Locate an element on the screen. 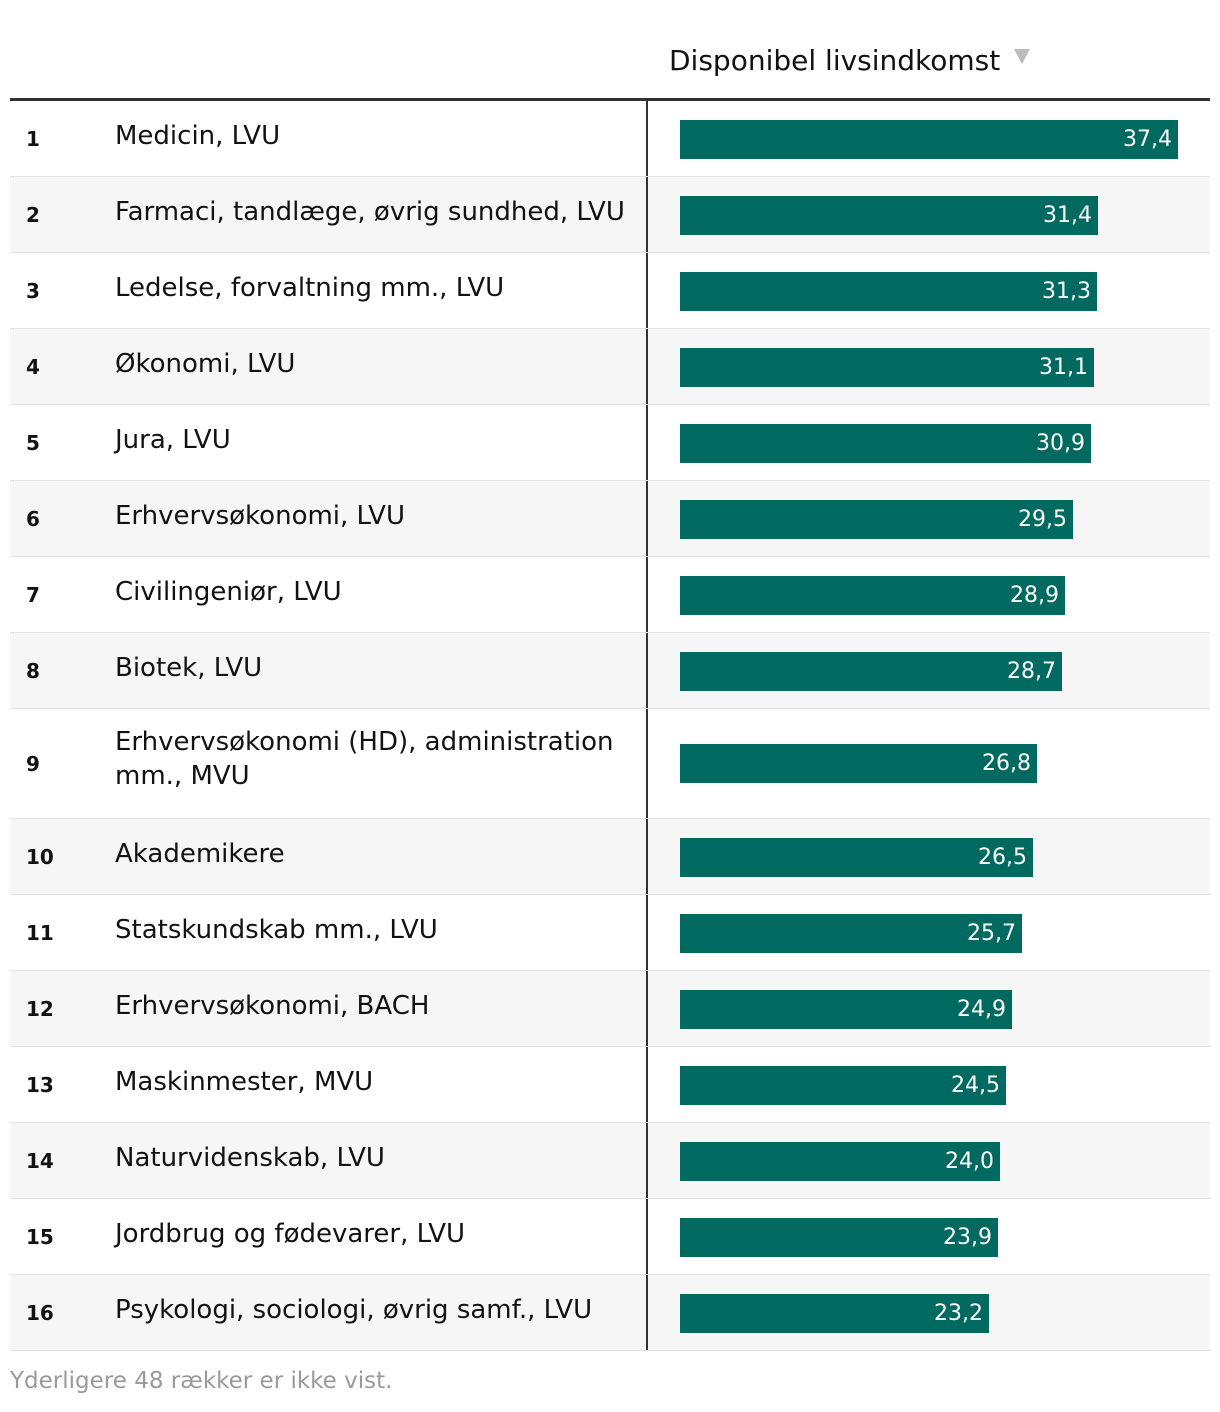  table-row: 13 Maskinmester, MVU 24,5 is located at coordinates (610, 1085).